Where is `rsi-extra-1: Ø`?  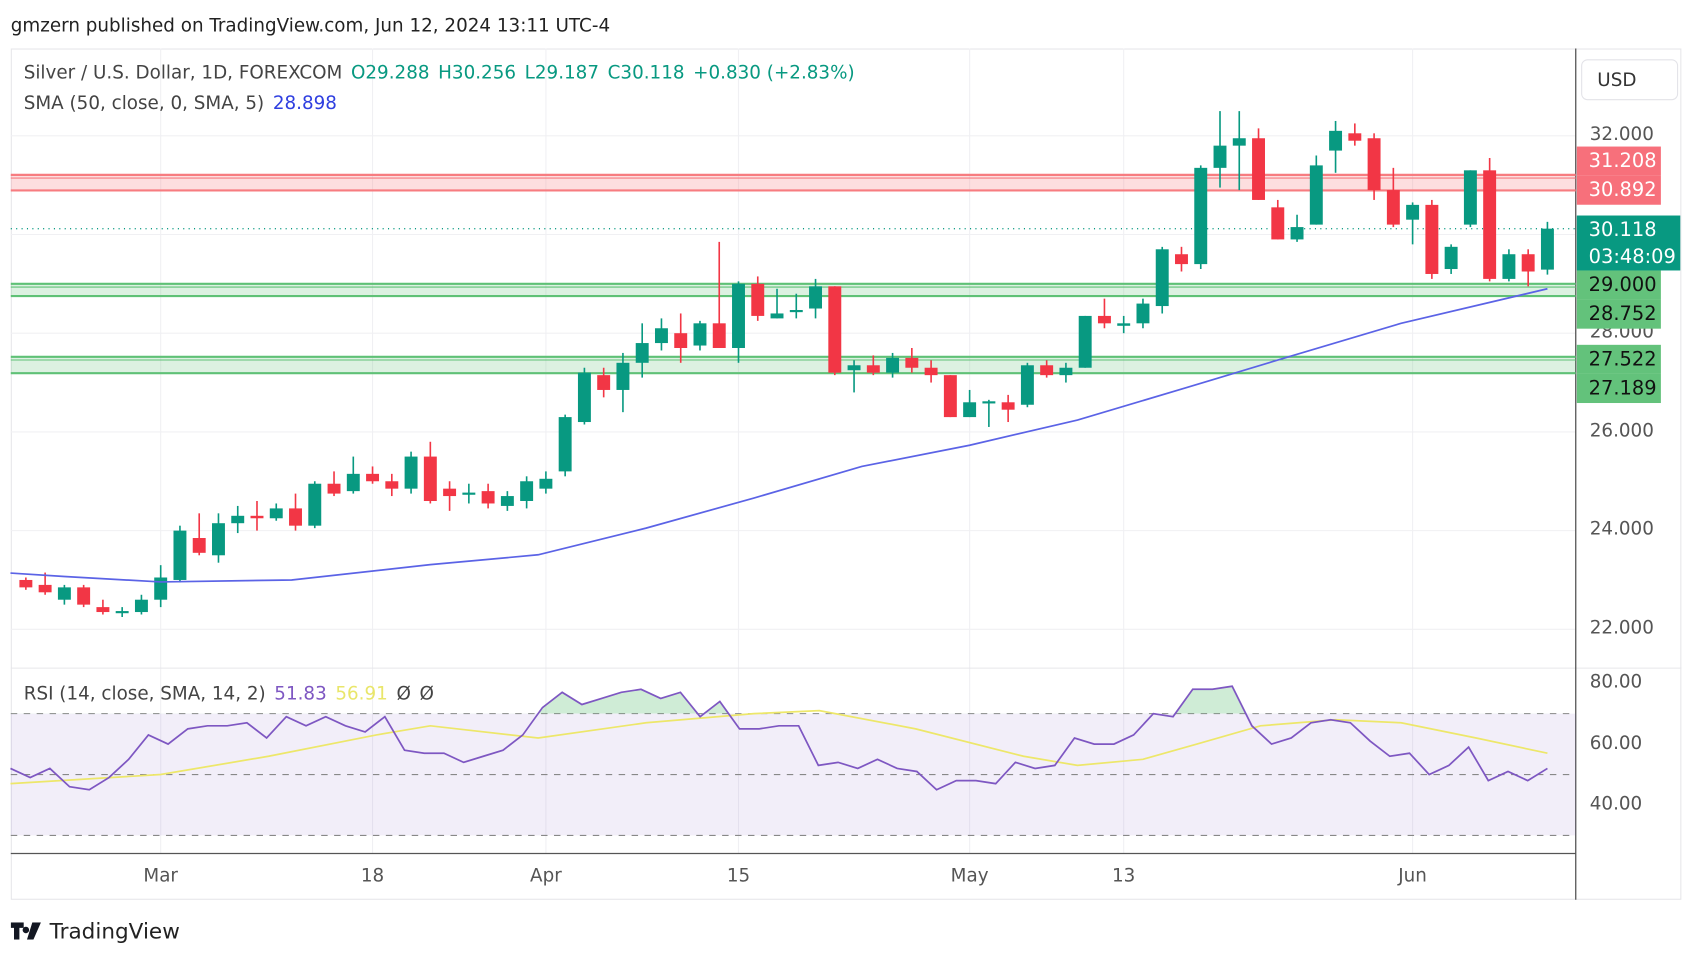
rsi-extra-1: Ø is located at coordinates (403, 694).